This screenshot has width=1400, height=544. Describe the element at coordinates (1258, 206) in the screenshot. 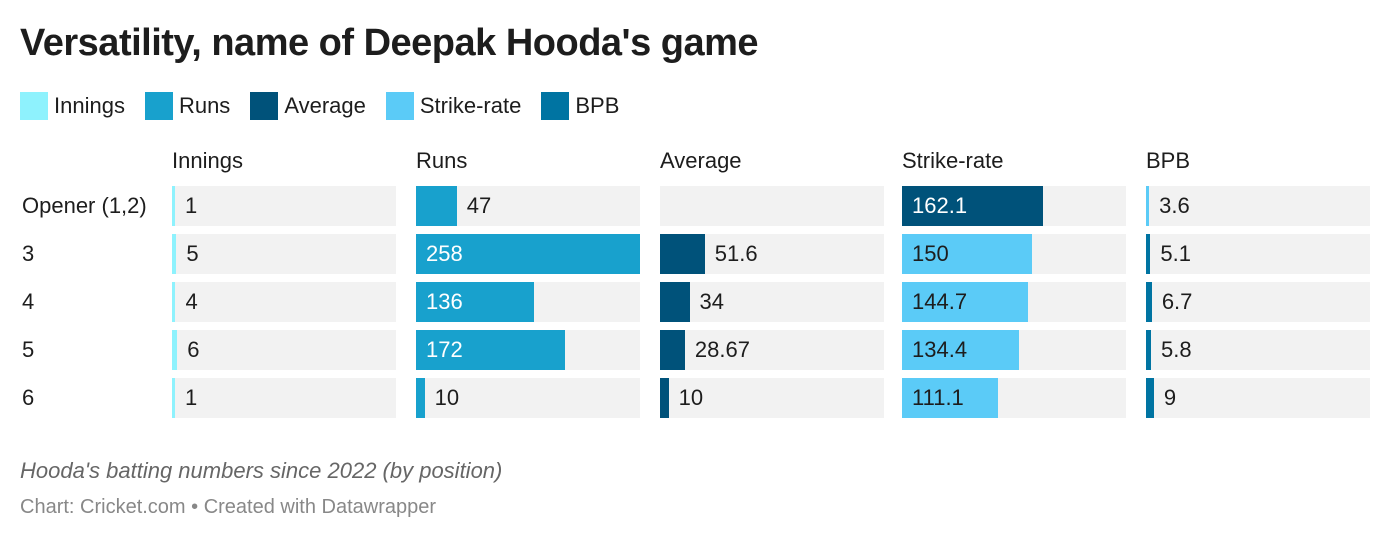

I see `bar-track: 3.6` at that location.